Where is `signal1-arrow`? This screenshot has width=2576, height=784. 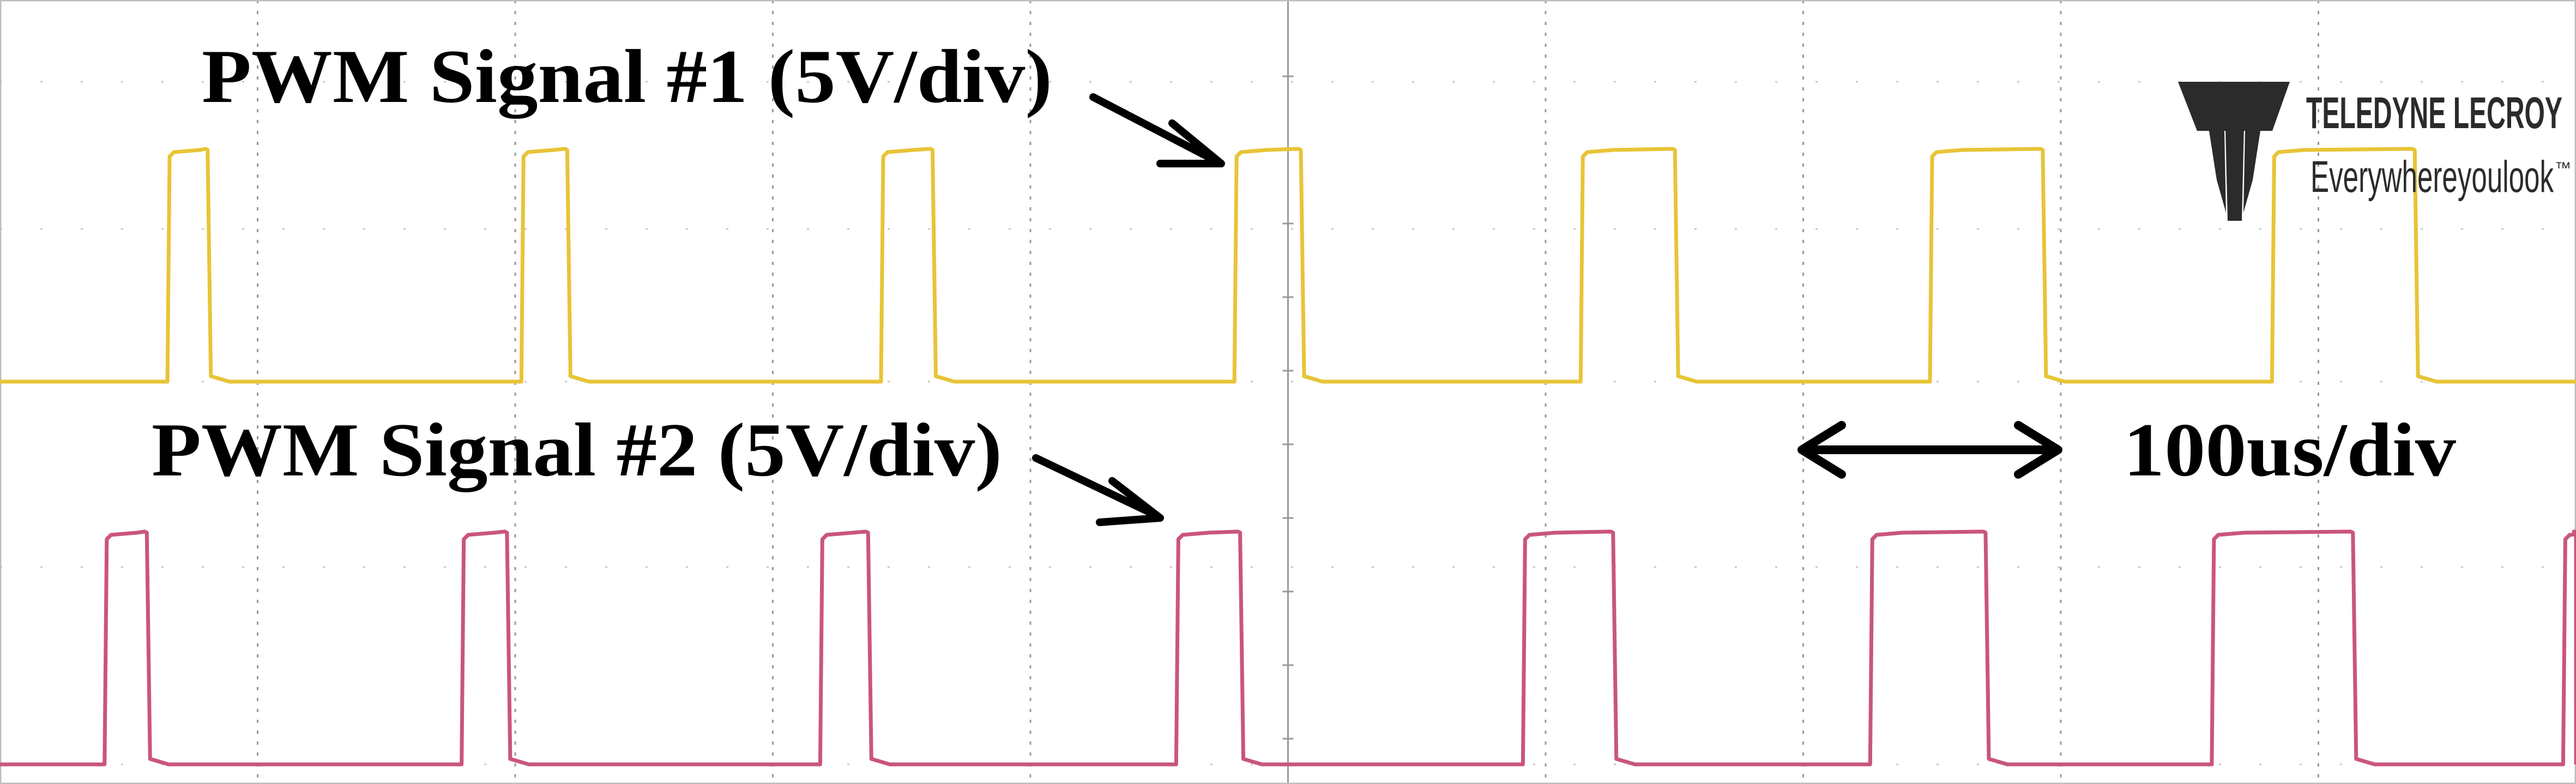
signal1-arrow is located at coordinates (1157, 130).